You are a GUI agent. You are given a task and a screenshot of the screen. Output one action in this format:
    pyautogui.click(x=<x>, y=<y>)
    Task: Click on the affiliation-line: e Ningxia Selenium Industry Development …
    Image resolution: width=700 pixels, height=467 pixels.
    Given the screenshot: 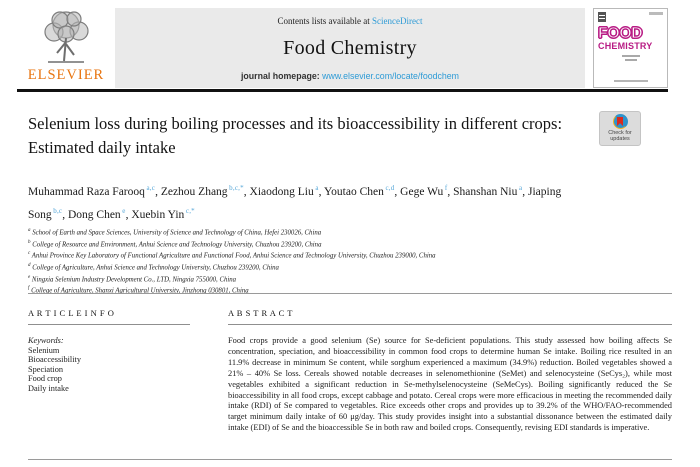 What is the action you would take?
    pyautogui.click(x=132, y=278)
    